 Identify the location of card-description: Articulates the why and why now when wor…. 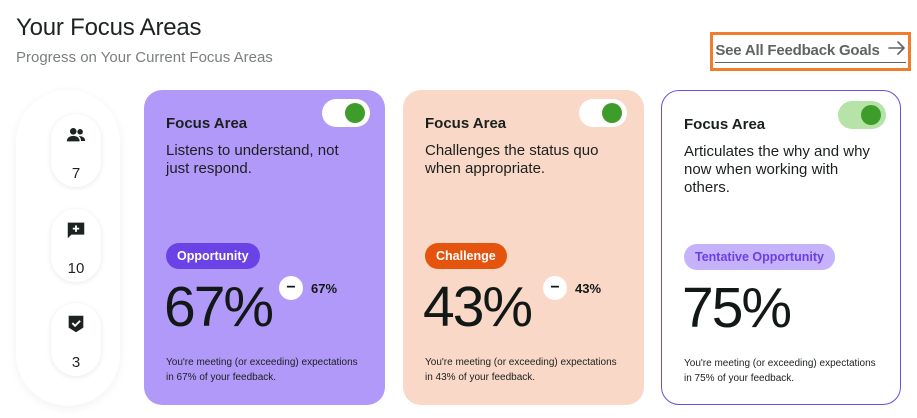
(777, 169).